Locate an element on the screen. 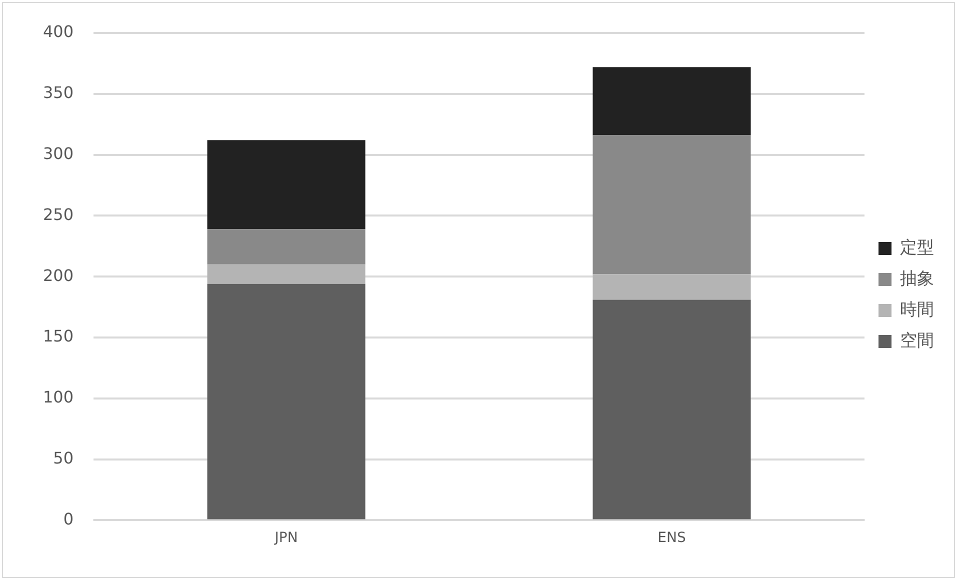  legend-label: 時間 is located at coordinates (917, 310).